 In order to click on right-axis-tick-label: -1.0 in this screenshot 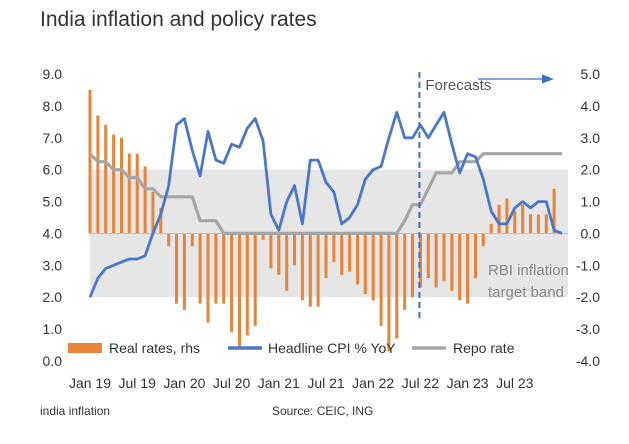, I will do `click(588, 265)`.